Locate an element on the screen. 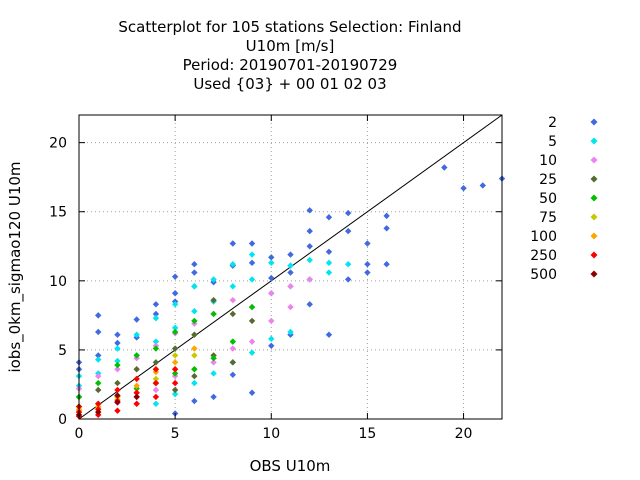 The image size is (640, 480). legend-label: 250 is located at coordinates (543, 256).